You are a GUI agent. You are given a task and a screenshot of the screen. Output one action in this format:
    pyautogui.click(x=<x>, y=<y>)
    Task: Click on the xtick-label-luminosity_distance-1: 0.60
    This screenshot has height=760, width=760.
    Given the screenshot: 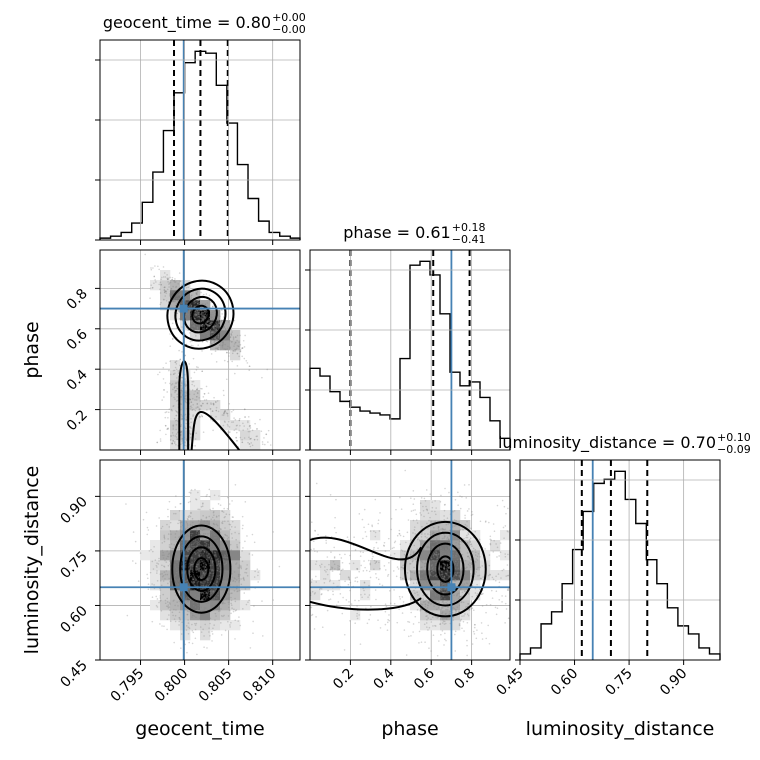 What is the action you would take?
    pyautogui.click(x=564, y=682)
    